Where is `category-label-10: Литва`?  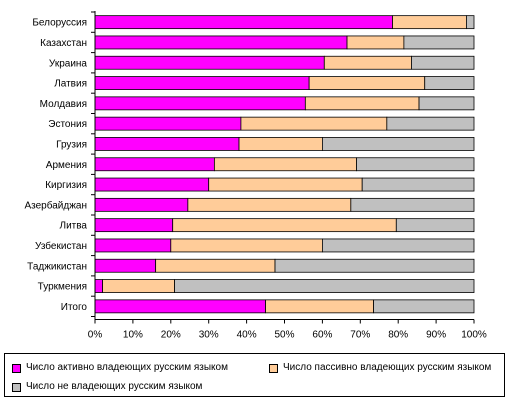 category-label-10: Литва is located at coordinates (74, 226).